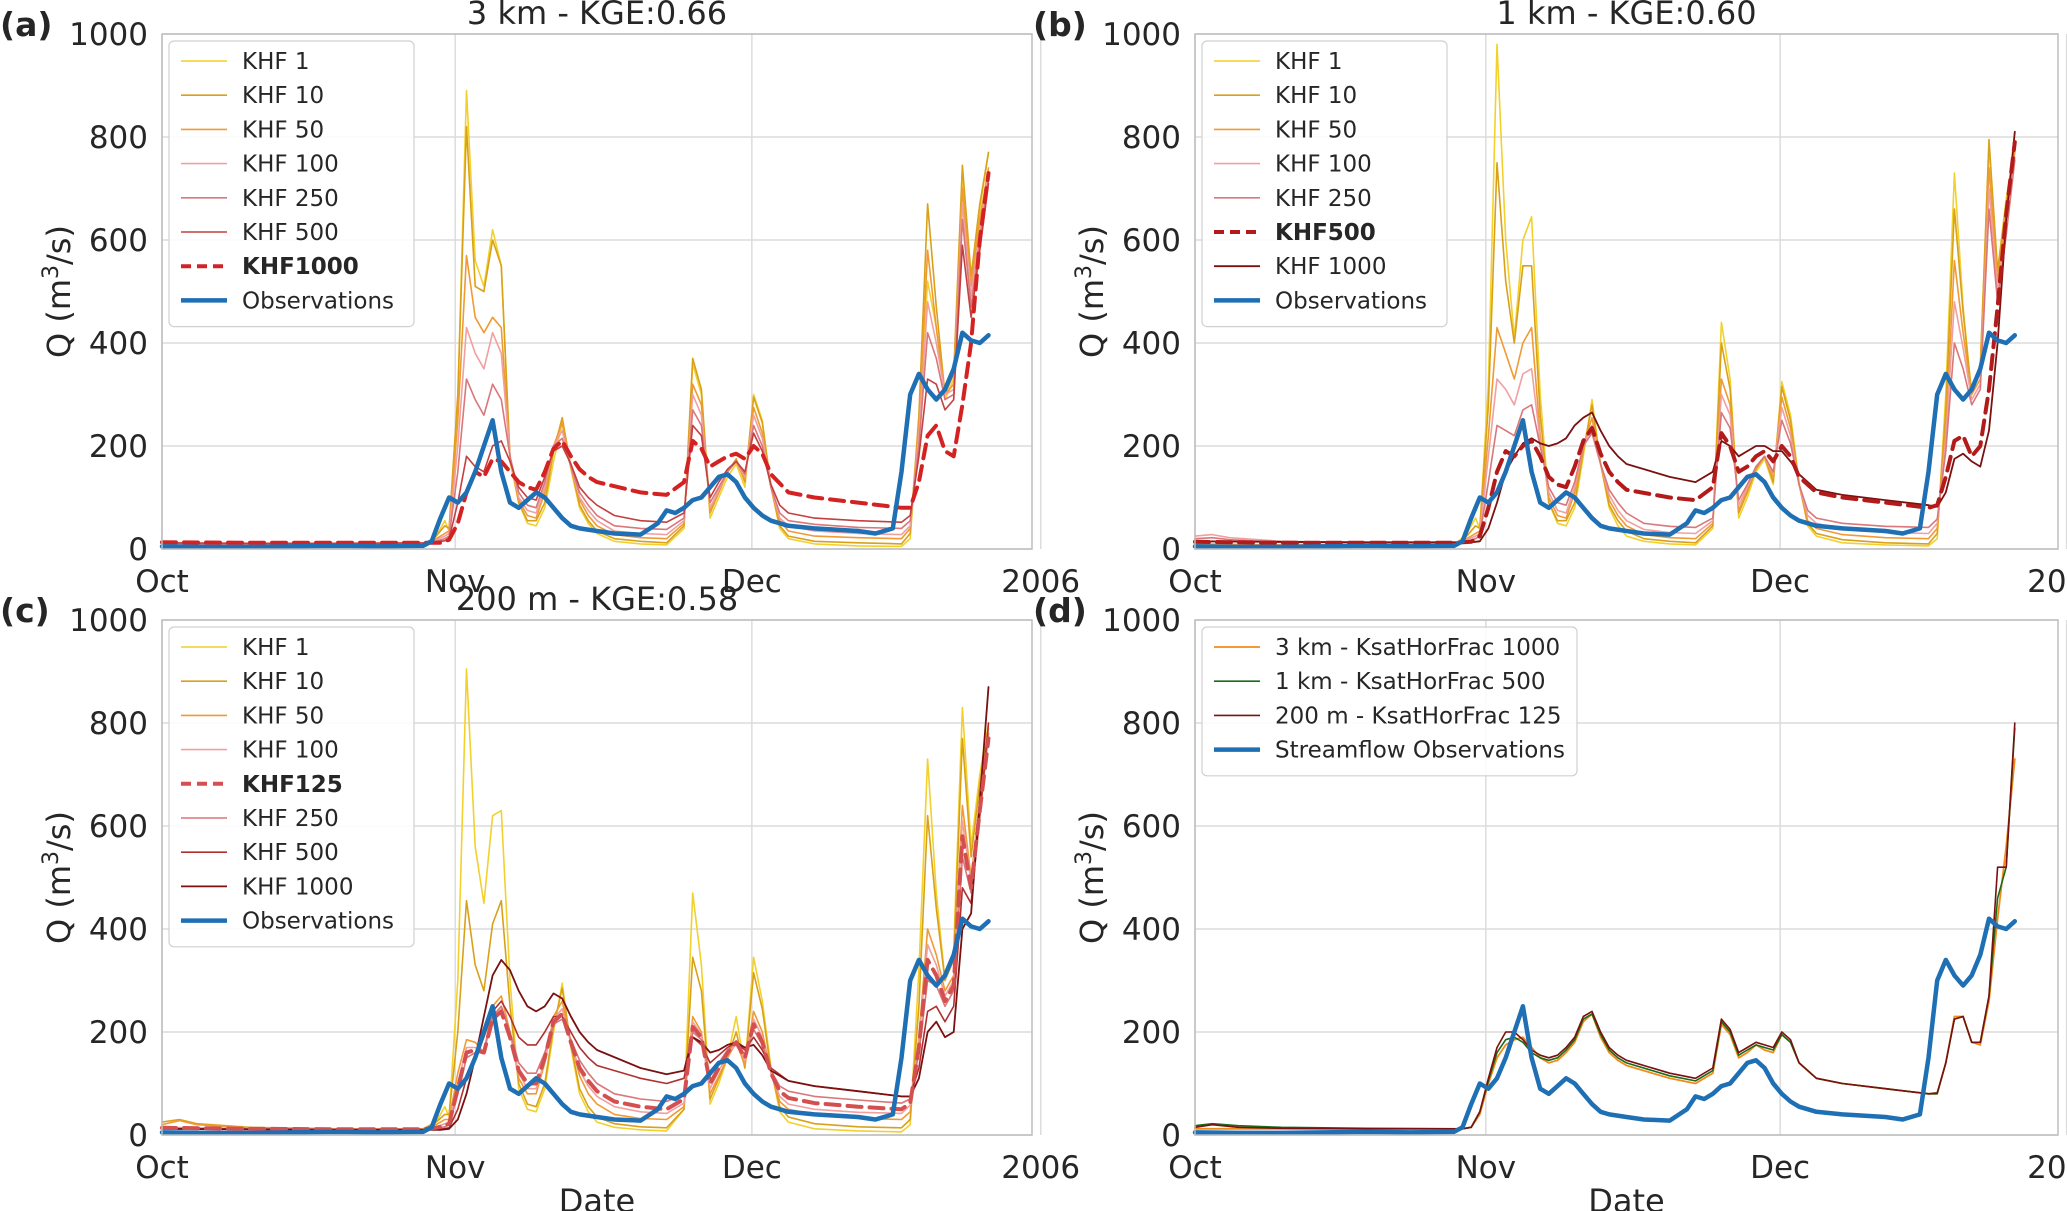 The image size is (2067, 1211). I want to click on legend-label: KHF125, so click(292, 785).